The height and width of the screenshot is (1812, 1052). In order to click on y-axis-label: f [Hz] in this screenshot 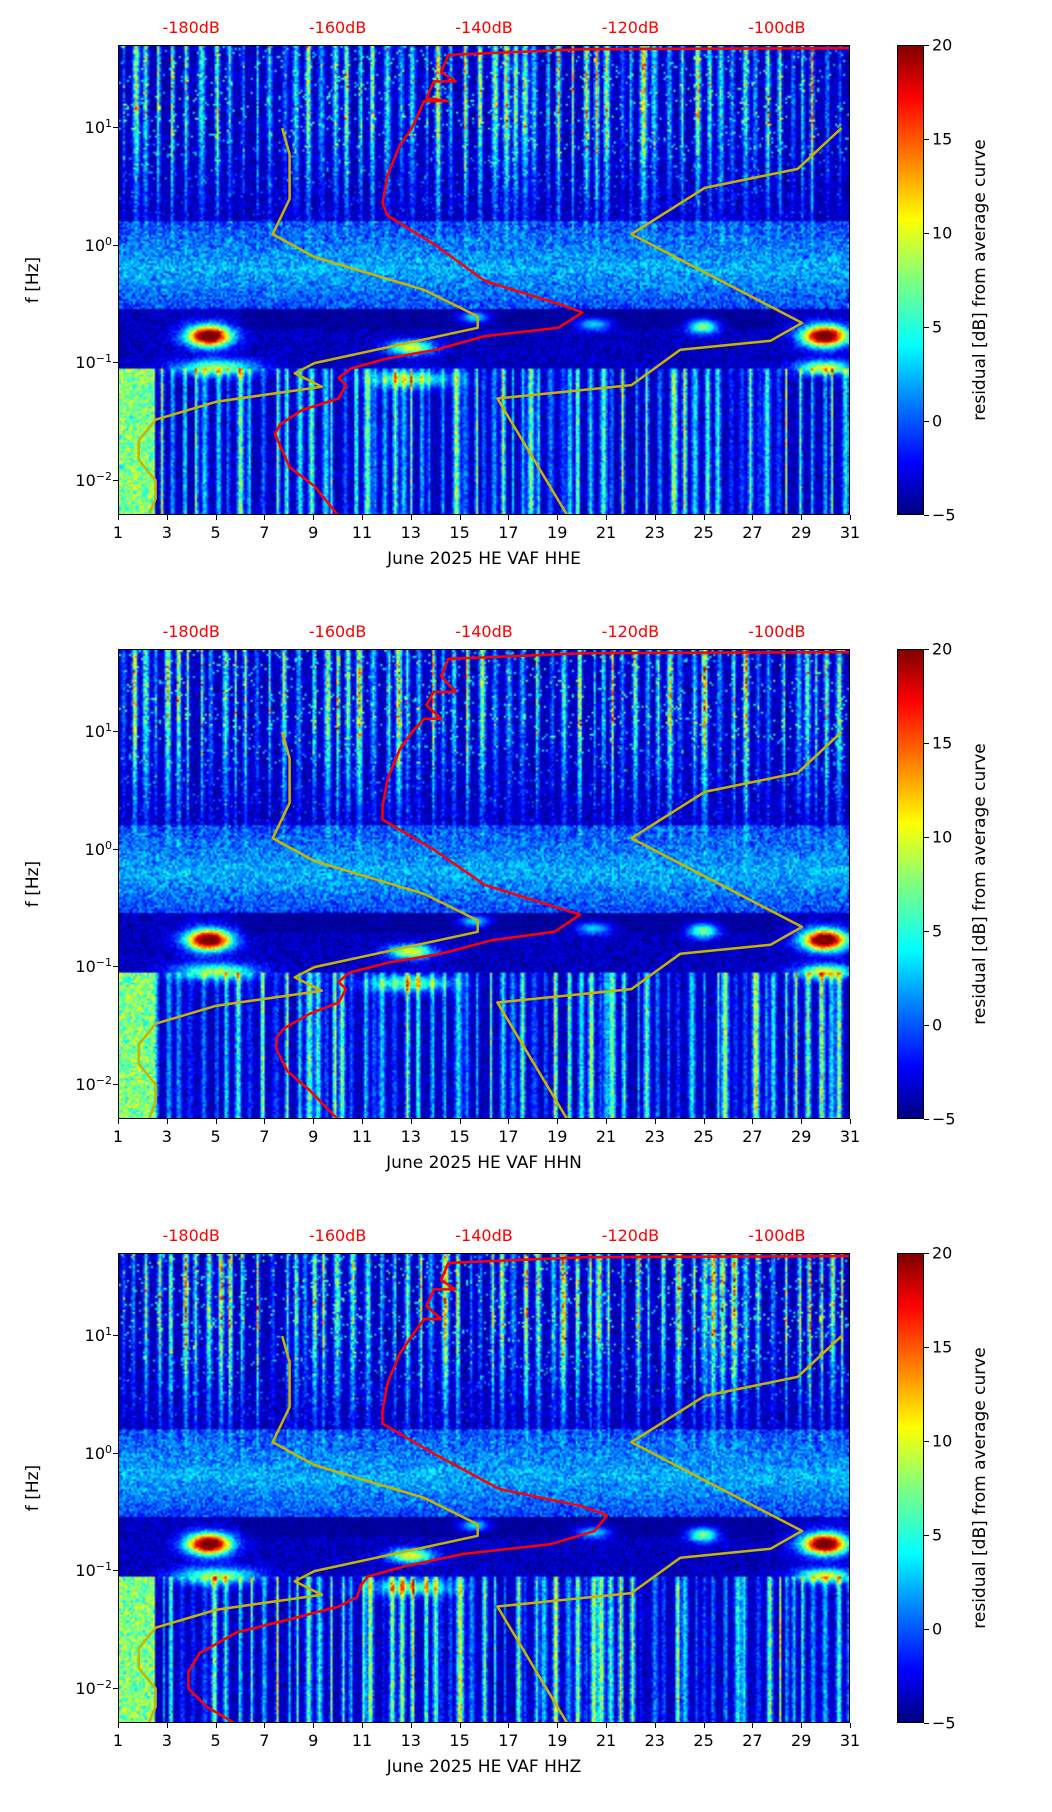, I will do `click(33, 1488)`.